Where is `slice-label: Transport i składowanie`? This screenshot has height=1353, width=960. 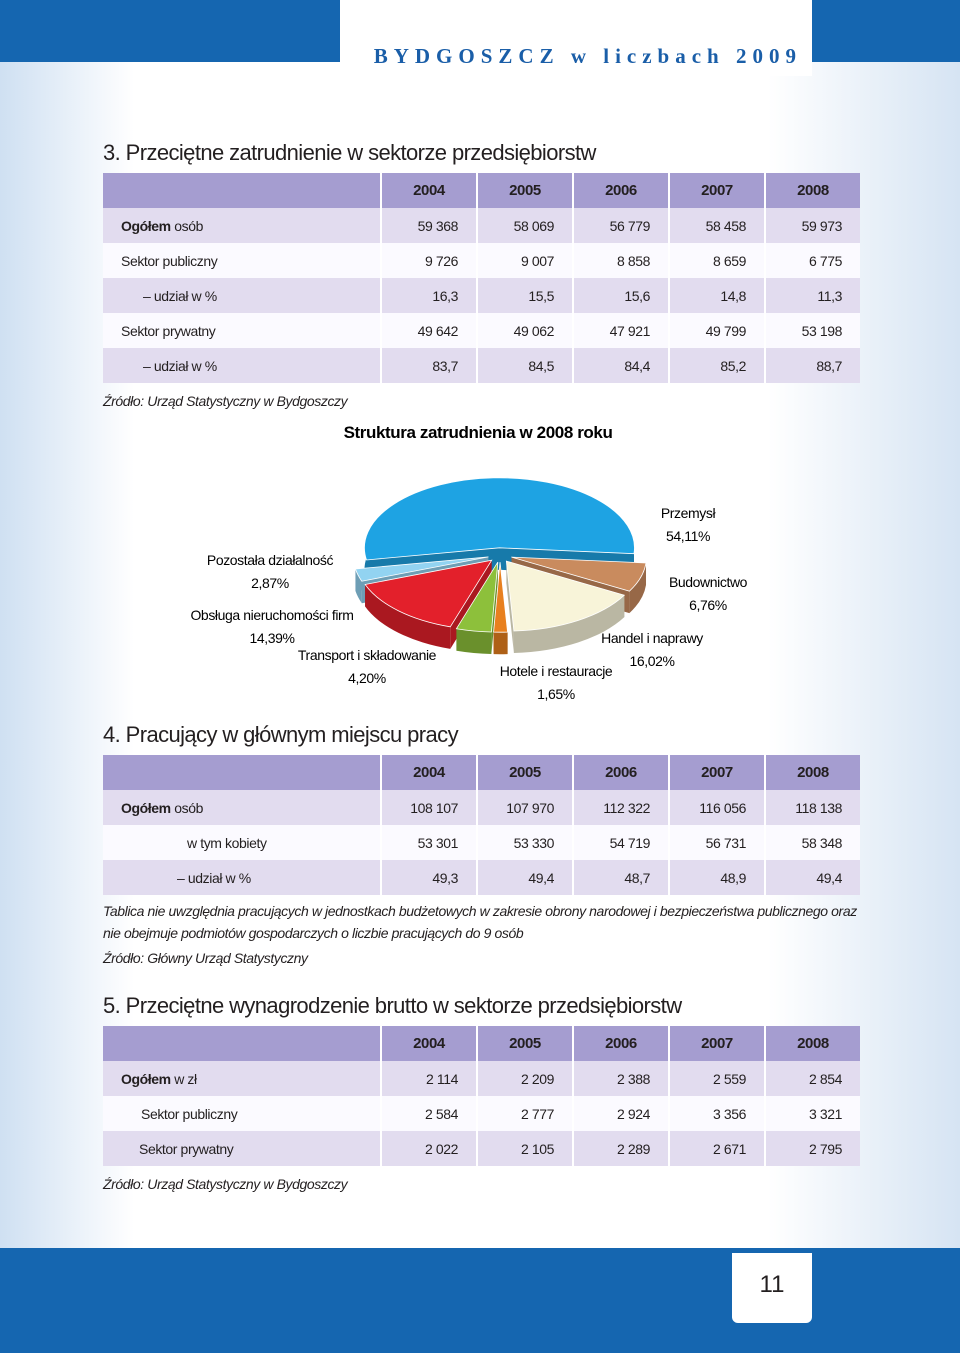 slice-label: Transport i składowanie is located at coordinates (367, 655).